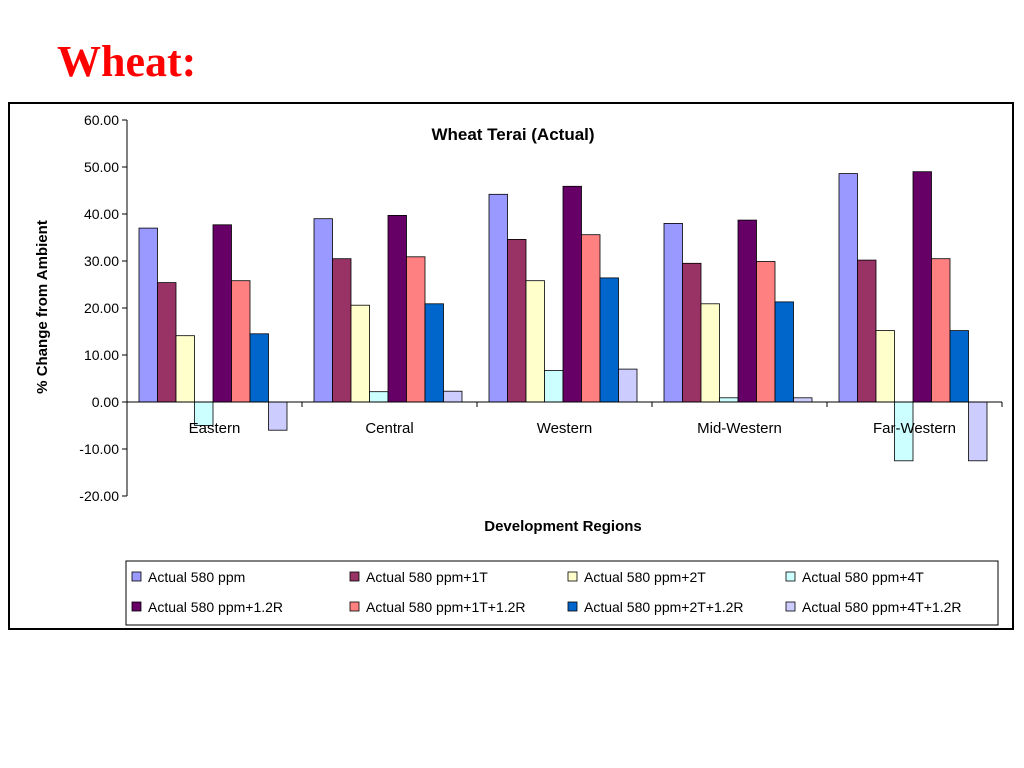 The image size is (1024, 768). What do you see at coordinates (101, 214) in the screenshot?
I see `y-tick-label: 40.00` at bounding box center [101, 214].